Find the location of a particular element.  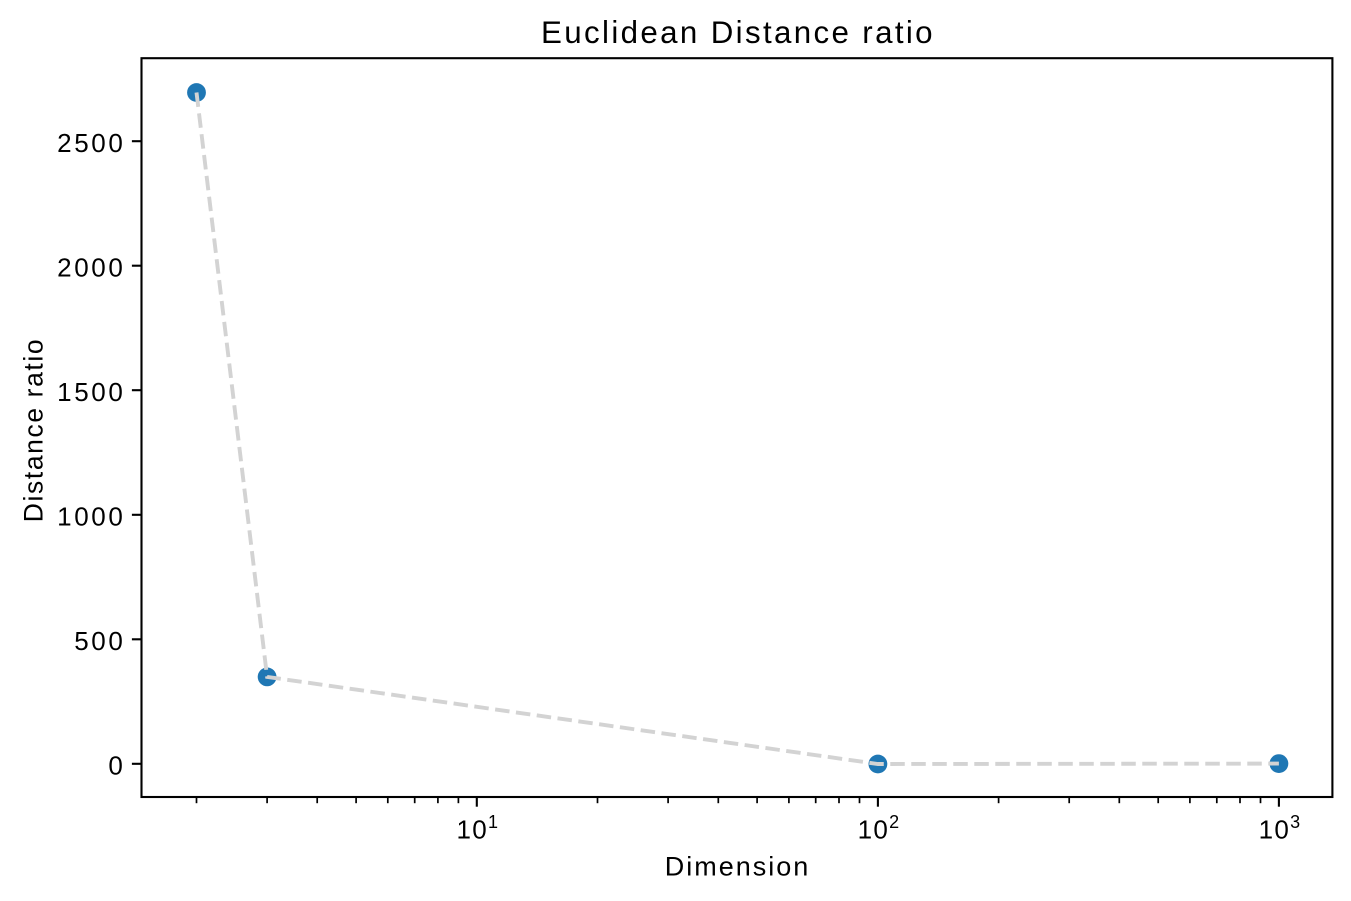

svg-text: 2000 is located at coordinates (91, 268).